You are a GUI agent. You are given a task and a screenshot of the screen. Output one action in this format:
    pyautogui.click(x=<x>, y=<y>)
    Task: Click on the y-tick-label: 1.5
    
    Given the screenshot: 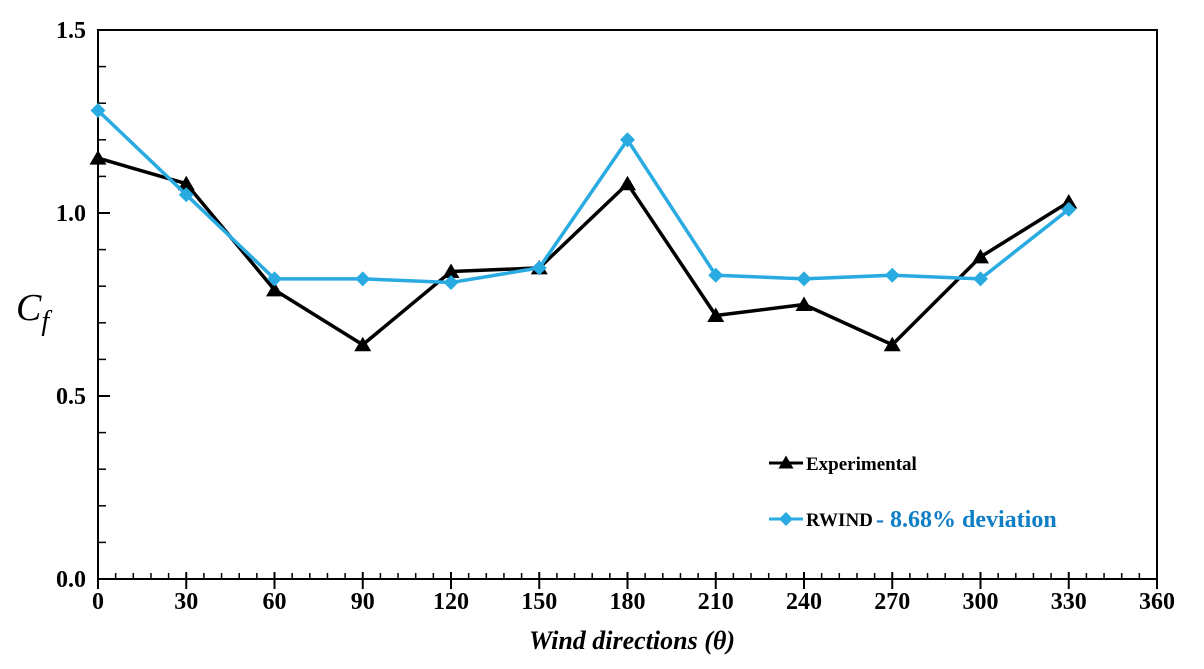 What is the action you would take?
    pyautogui.click(x=71, y=31)
    